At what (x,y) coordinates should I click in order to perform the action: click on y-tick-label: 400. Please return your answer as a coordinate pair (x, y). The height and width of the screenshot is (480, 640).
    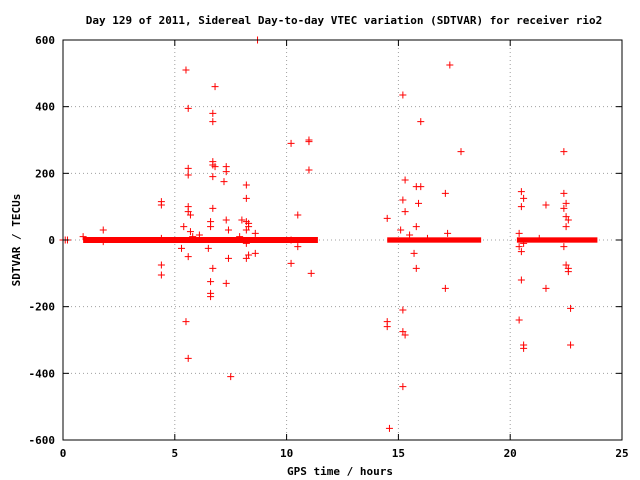
    Looking at the image, I should click on (45, 107).